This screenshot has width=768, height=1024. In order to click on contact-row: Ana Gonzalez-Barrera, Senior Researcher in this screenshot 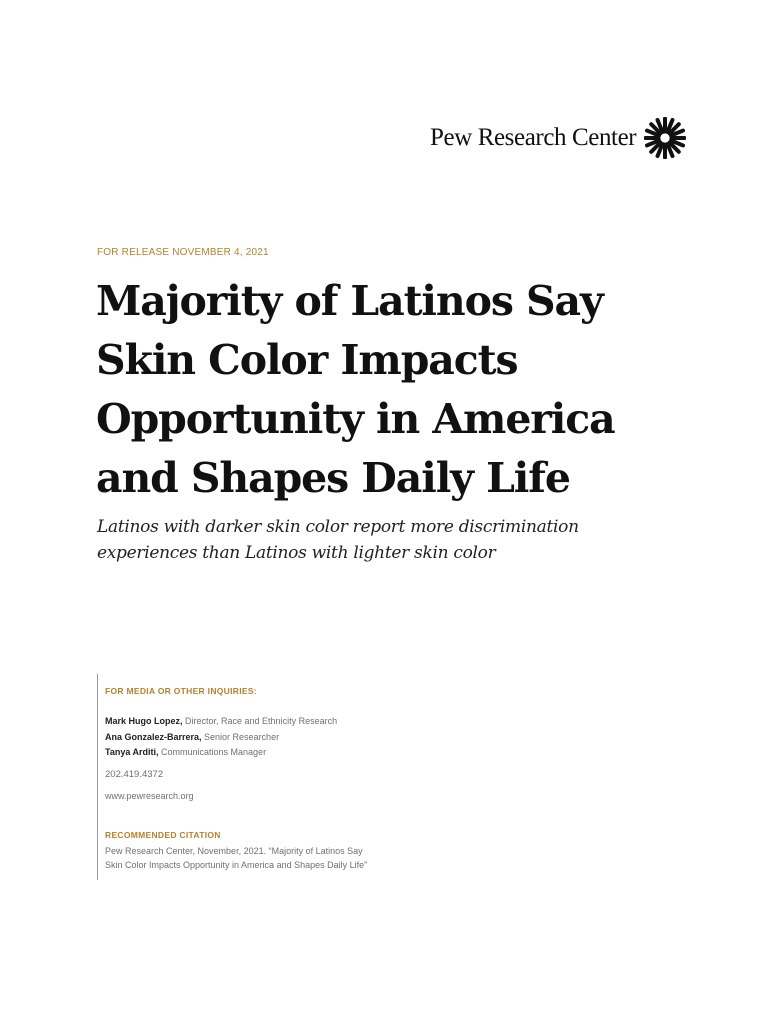, I will do `click(221, 738)`.